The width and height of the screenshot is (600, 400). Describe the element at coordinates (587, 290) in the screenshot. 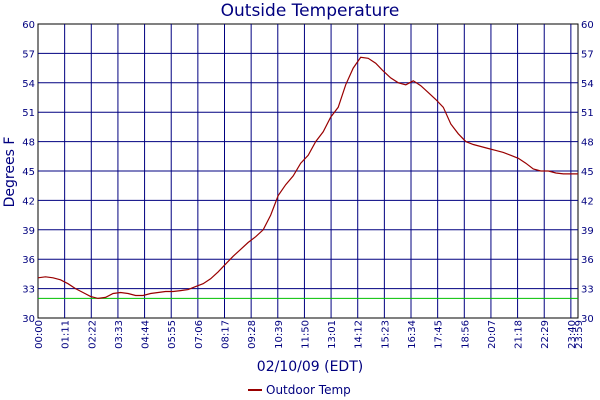

I see `y-tick-label-right: 33` at that location.